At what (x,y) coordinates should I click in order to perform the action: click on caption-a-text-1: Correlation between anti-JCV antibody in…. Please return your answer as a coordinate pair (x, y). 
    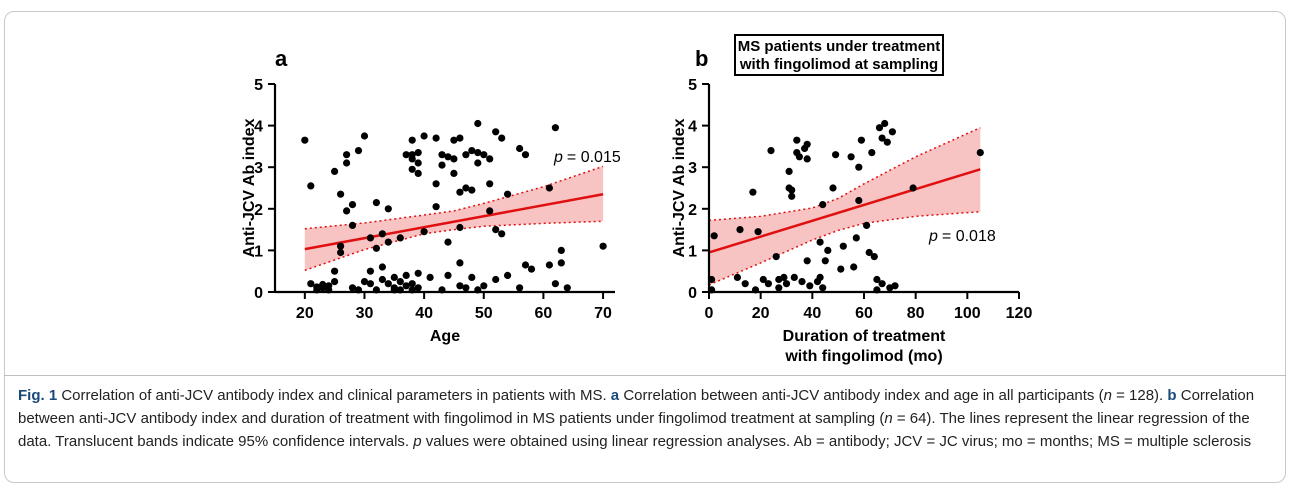
    Looking at the image, I should click on (863, 395).